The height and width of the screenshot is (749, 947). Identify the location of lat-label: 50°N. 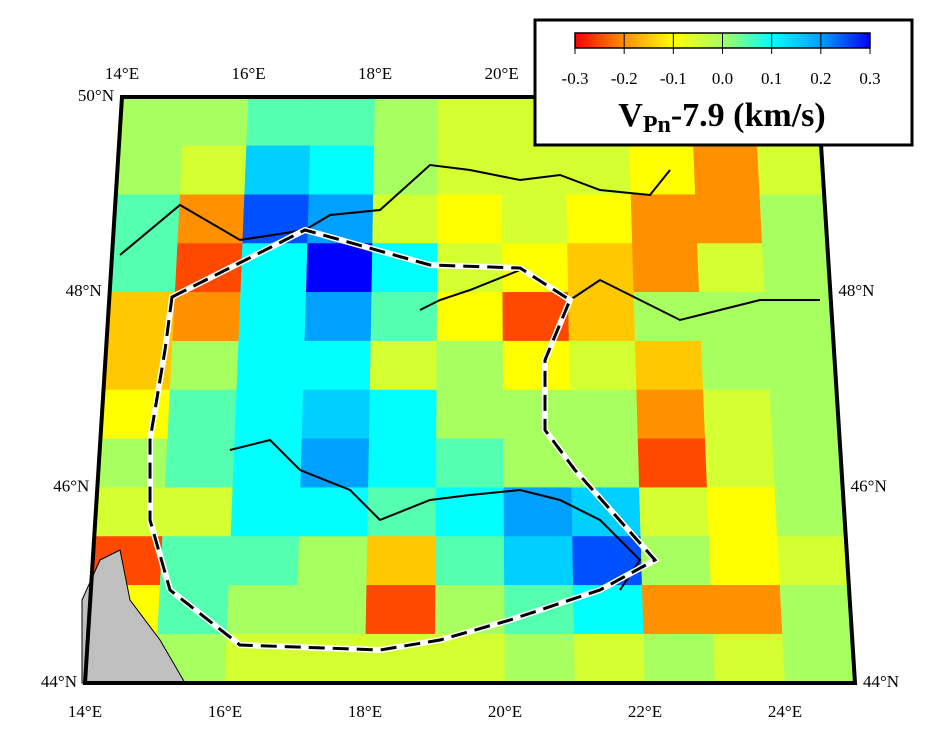
(96, 95).